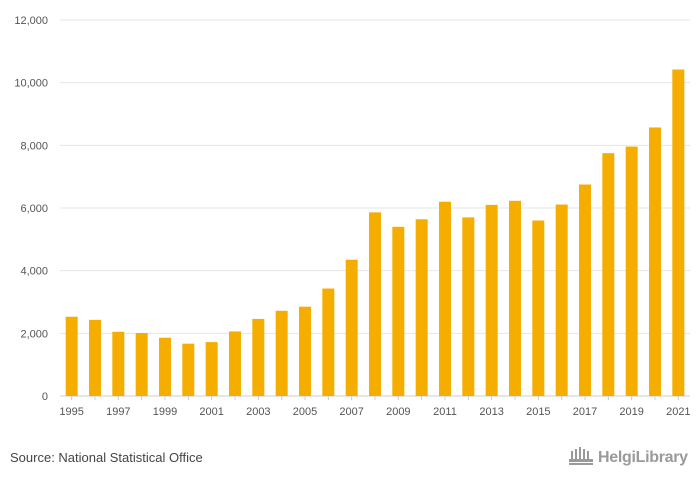 The width and height of the screenshot is (700, 483). What do you see at coordinates (31, 21) in the screenshot?
I see `y-tick-label: 12,000` at bounding box center [31, 21].